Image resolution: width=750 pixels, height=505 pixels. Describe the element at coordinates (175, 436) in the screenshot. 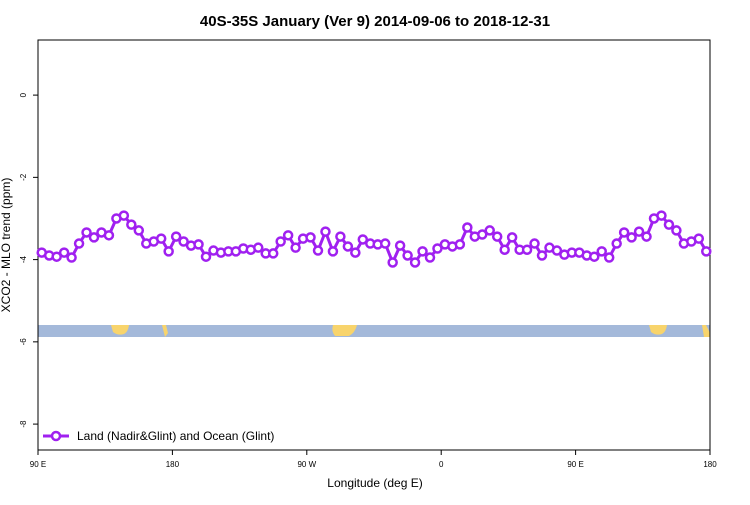

I see `legend-label: Land (Nadir&Glint) and Ocean (Glint)` at that location.